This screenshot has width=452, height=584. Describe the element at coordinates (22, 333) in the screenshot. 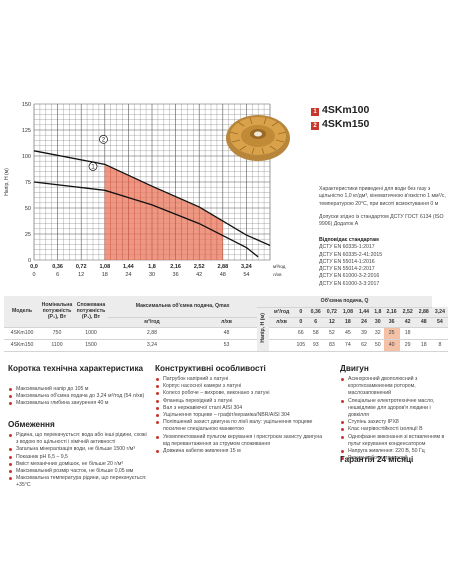

I see `row1-model: 4SKm100` at that location.